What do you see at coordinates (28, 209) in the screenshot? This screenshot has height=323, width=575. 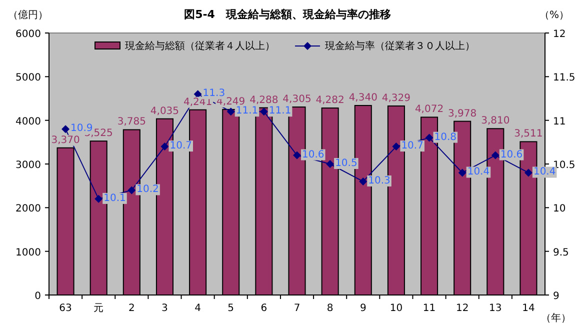 I see `y-tick-label: 2000` at bounding box center [28, 209].